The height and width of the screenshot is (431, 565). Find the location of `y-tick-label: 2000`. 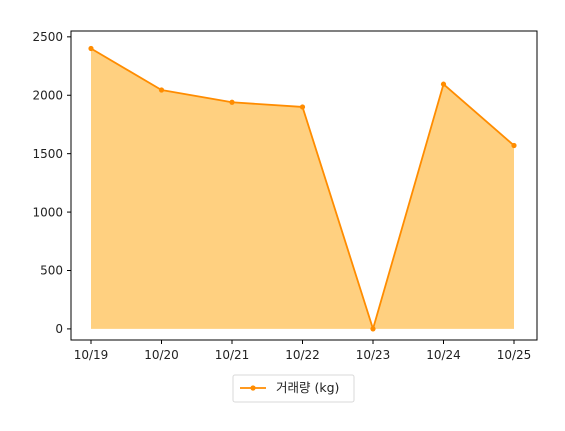

y-tick-label: 2000 is located at coordinates (47, 95).